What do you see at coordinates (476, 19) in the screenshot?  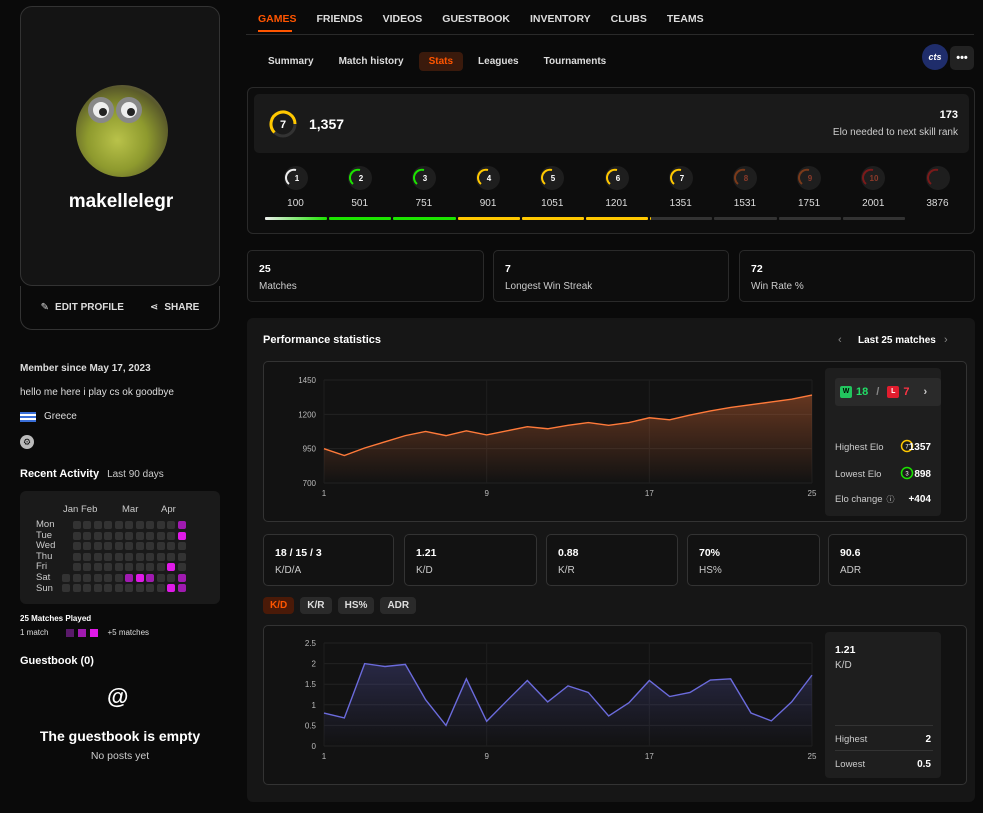 I see `tab-guestbook: GUESTBOOK` at bounding box center [476, 19].